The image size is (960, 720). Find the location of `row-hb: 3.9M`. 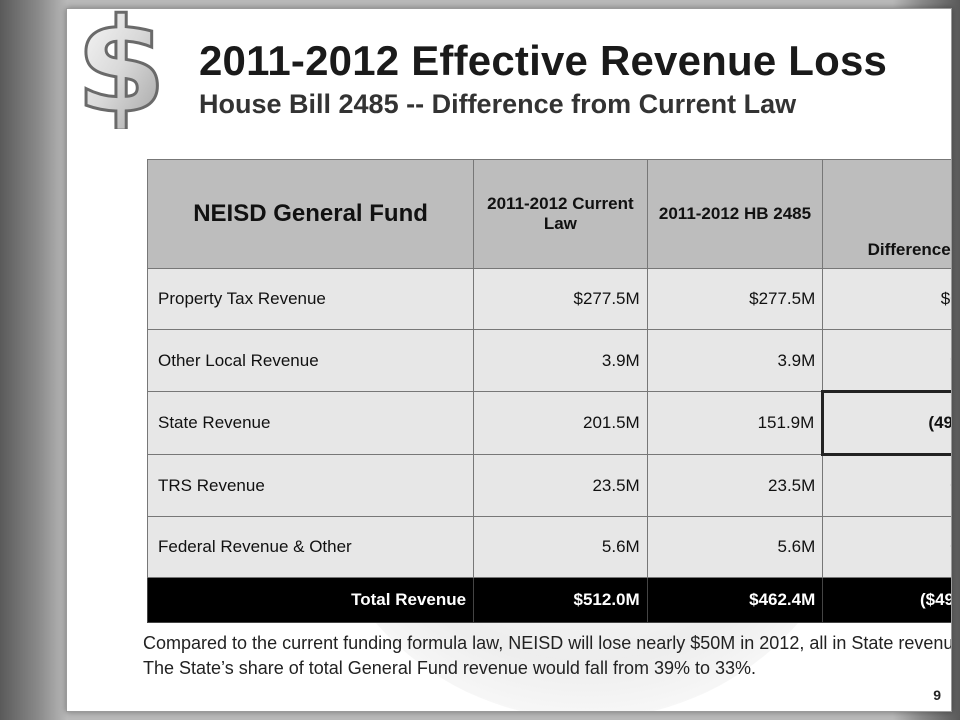

row-hb: 3.9M is located at coordinates (735, 360).